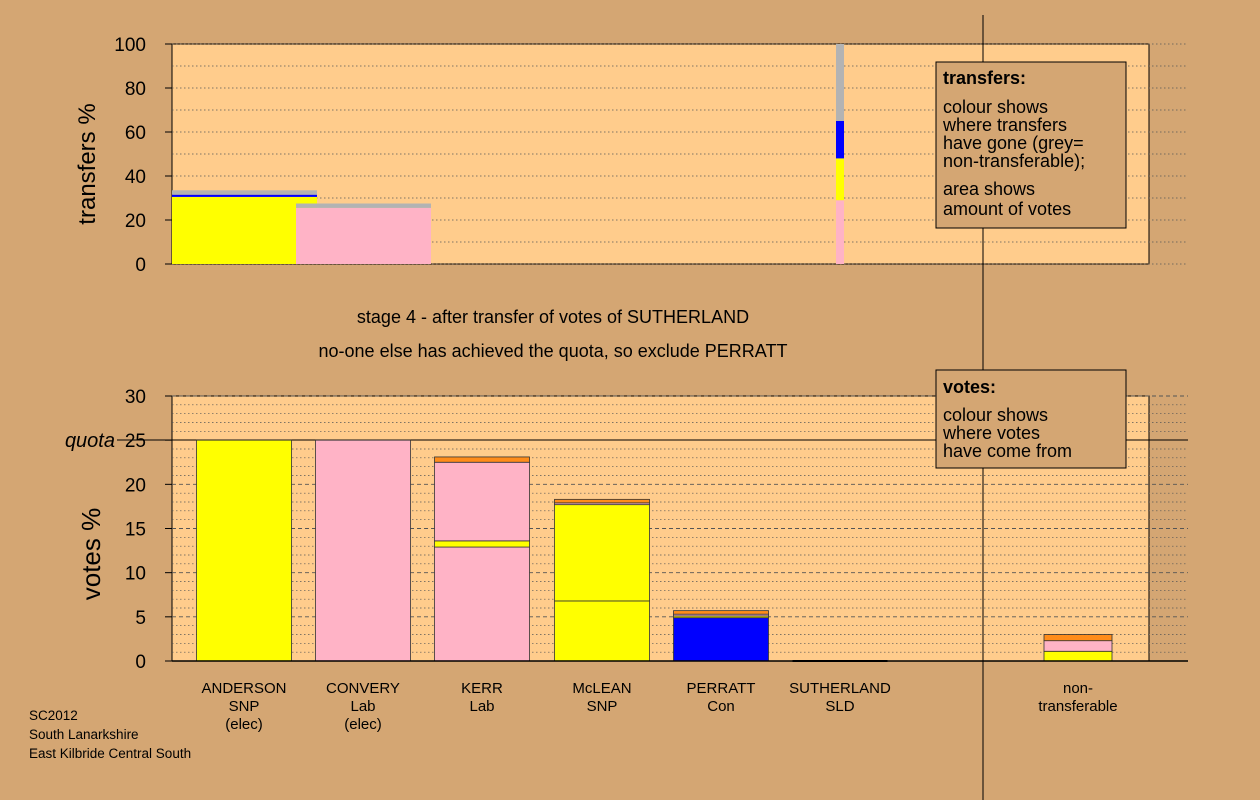  What do you see at coordinates (1077, 697) in the screenshot?
I see `category-label: non-transferable` at bounding box center [1077, 697].